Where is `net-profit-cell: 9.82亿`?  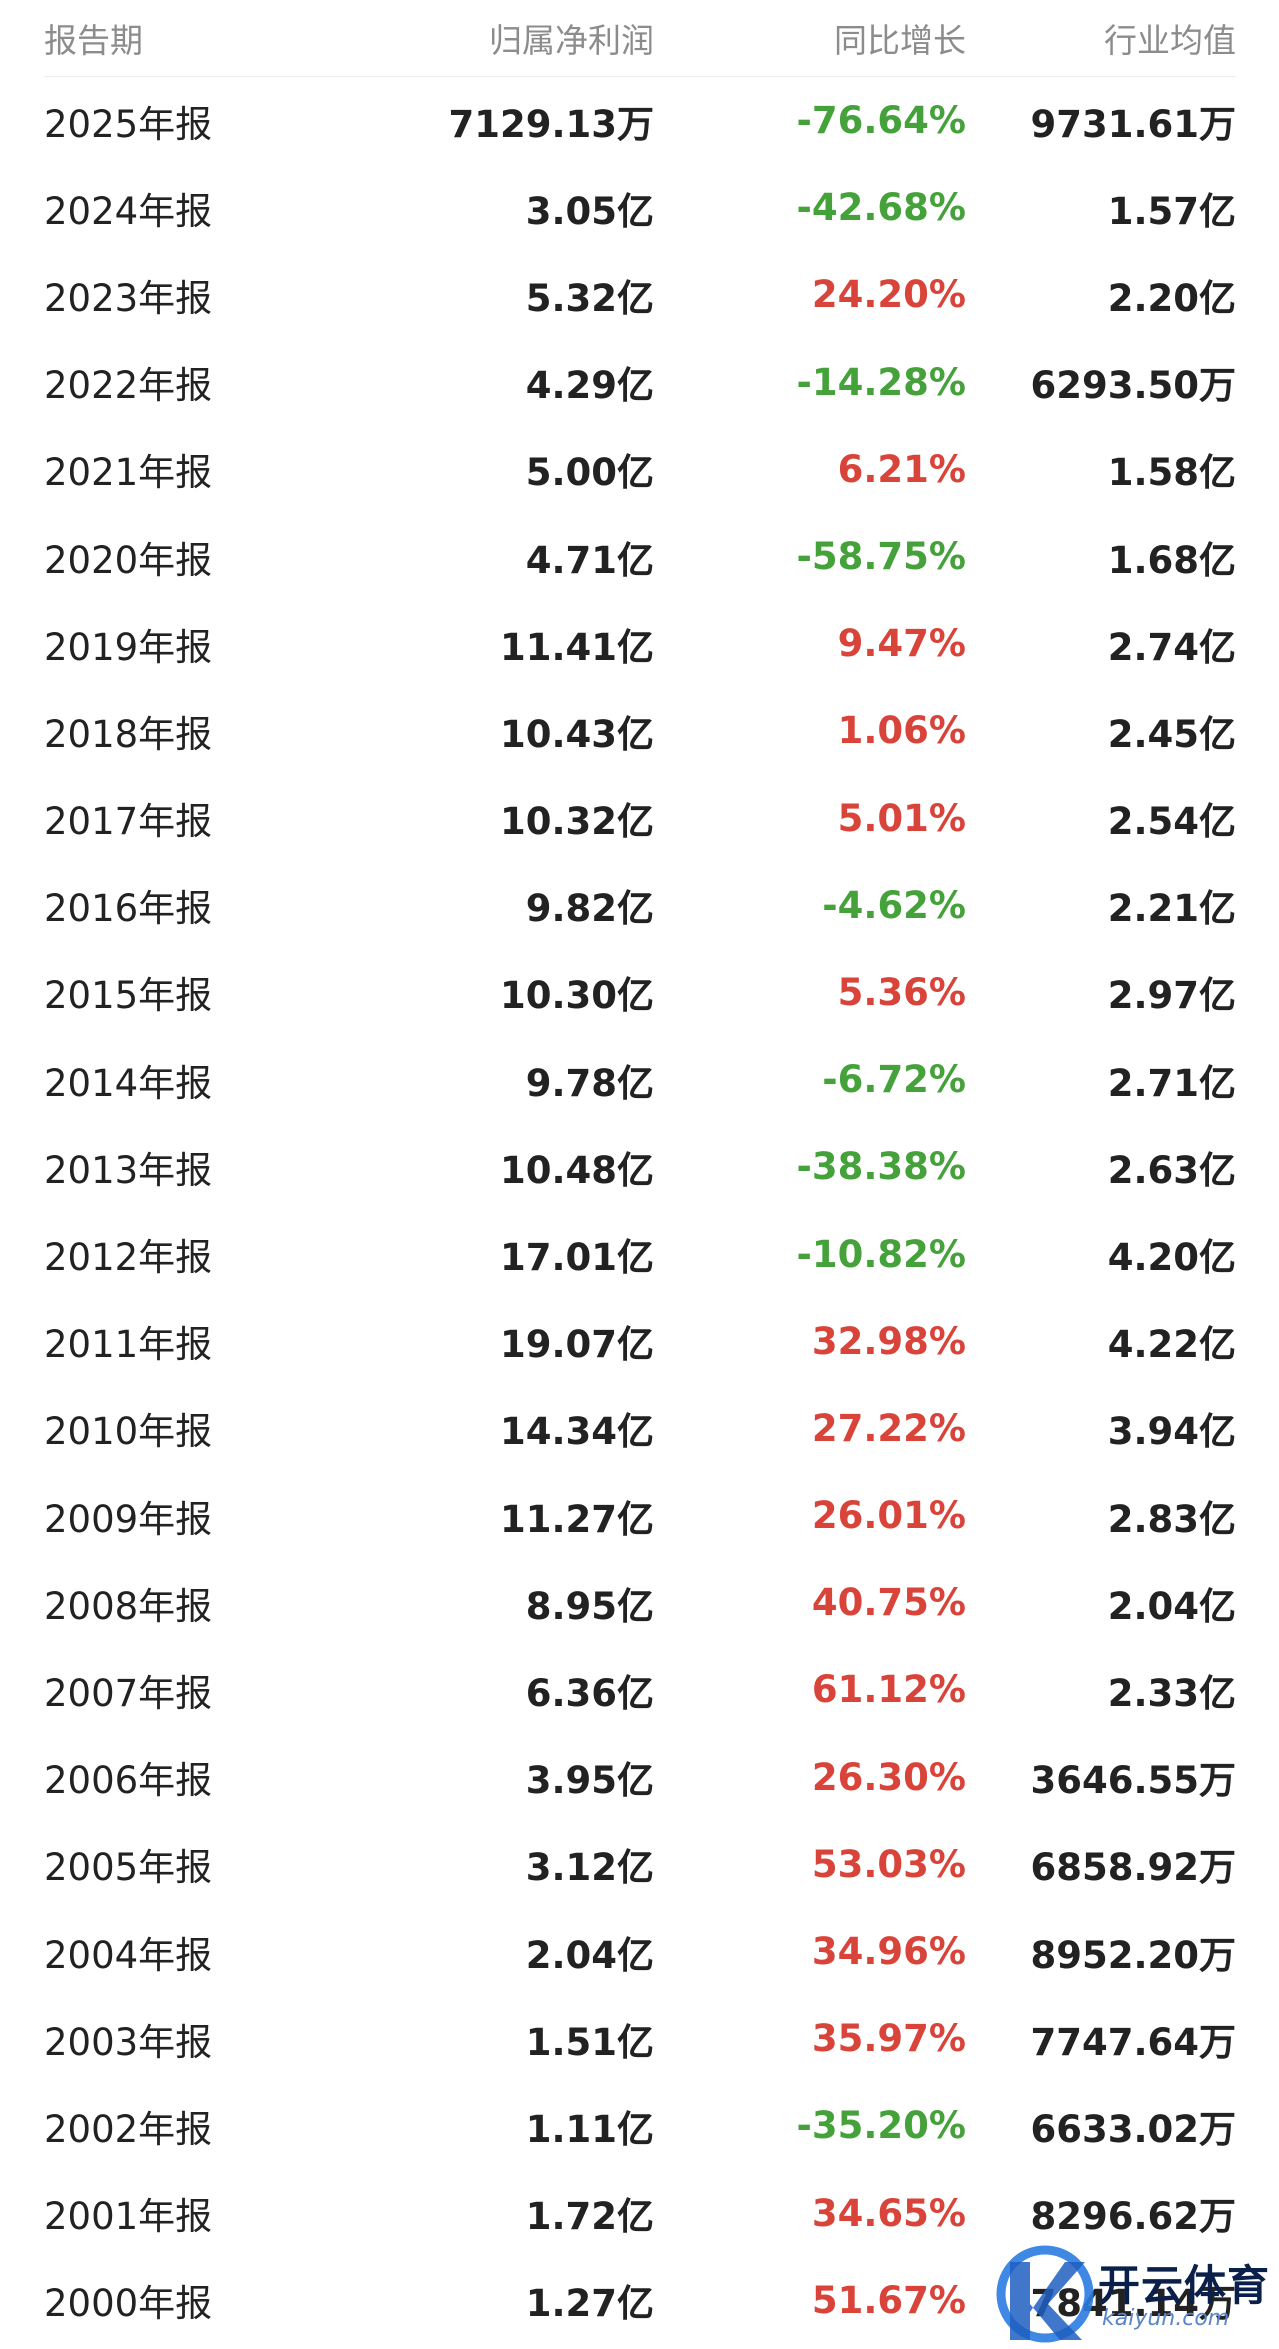 net-profit-cell: 9.82亿 is located at coordinates (589, 909).